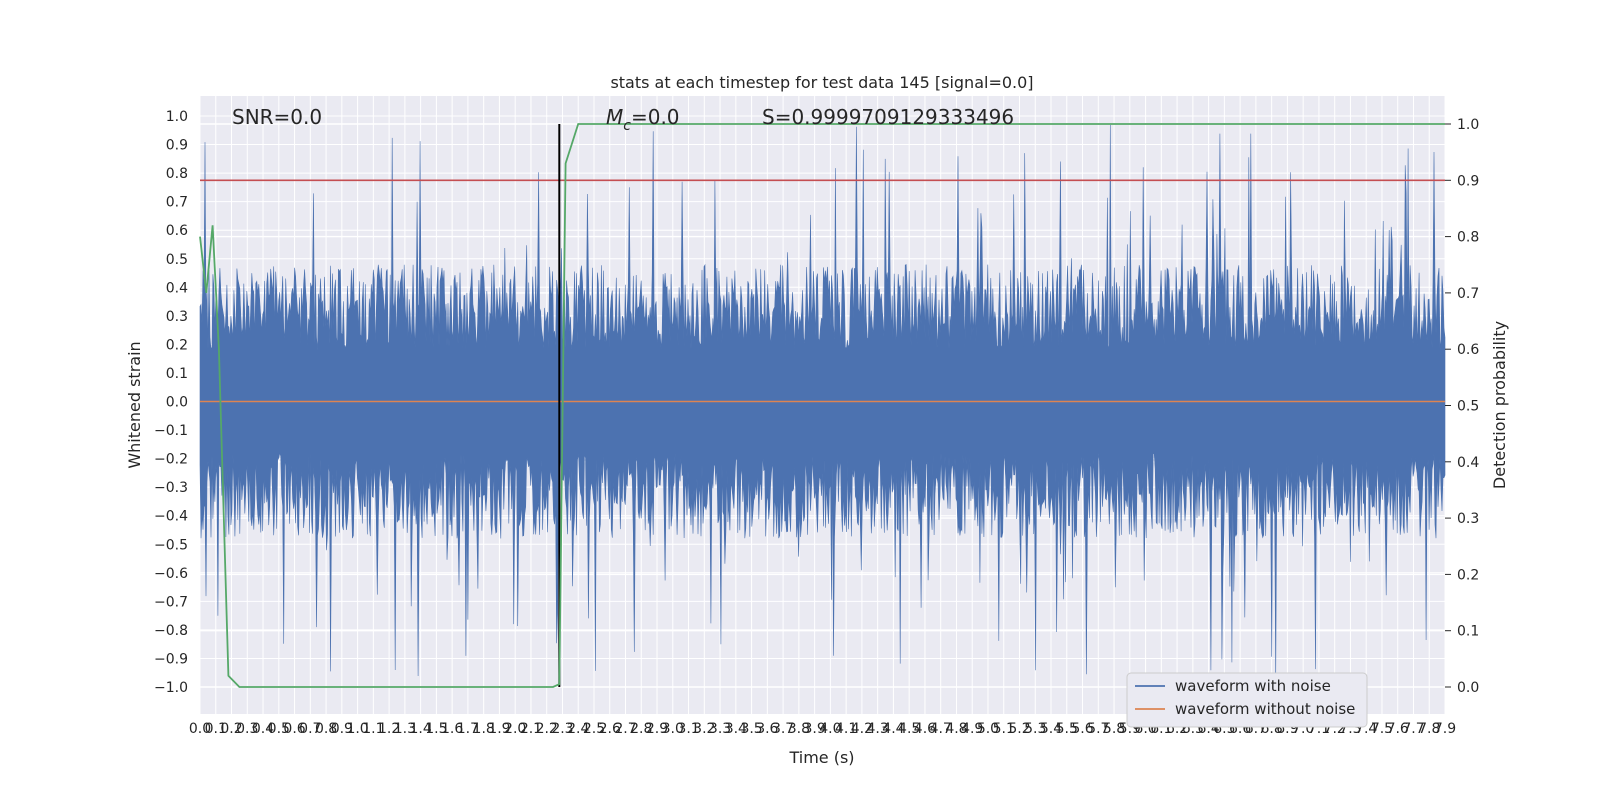 The width and height of the screenshot is (1600, 800). Describe the element at coordinates (814, 729) in the screenshot. I see `x-tick-label: 3.9` at that location.